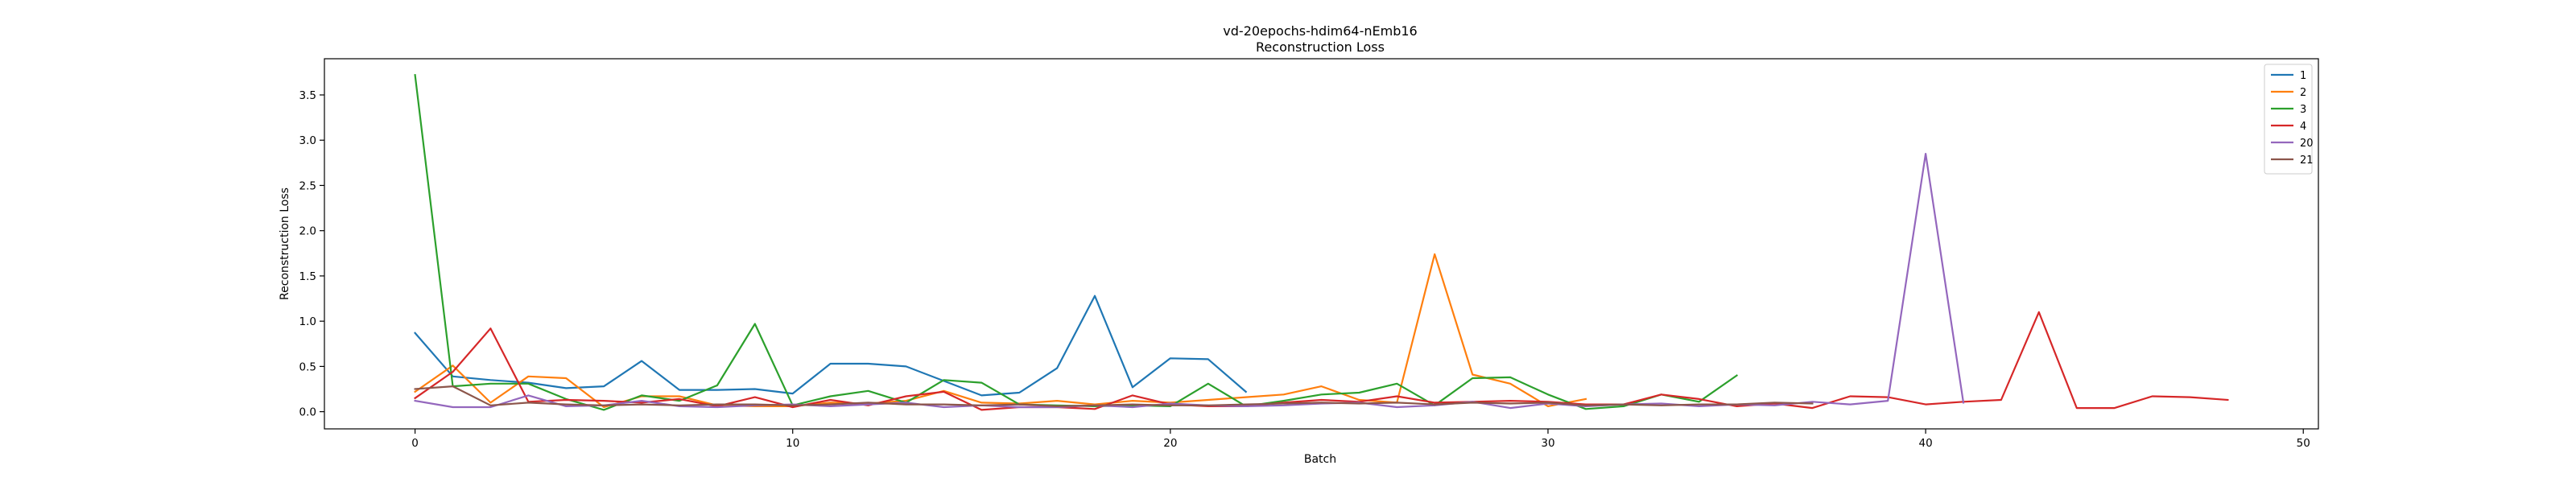 This screenshot has width=2576, height=486. I want to click on x-tick-label-0: 0, so click(415, 443).